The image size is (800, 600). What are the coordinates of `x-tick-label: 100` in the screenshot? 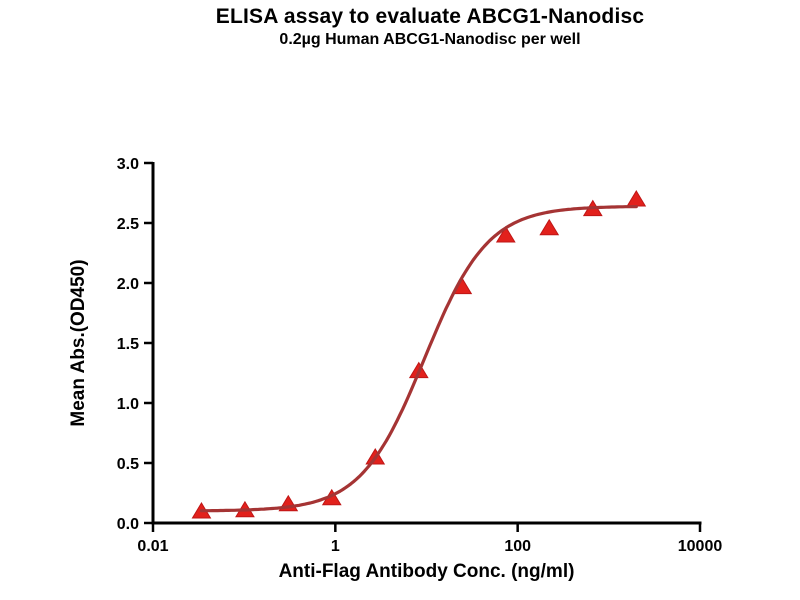 It's located at (517, 546).